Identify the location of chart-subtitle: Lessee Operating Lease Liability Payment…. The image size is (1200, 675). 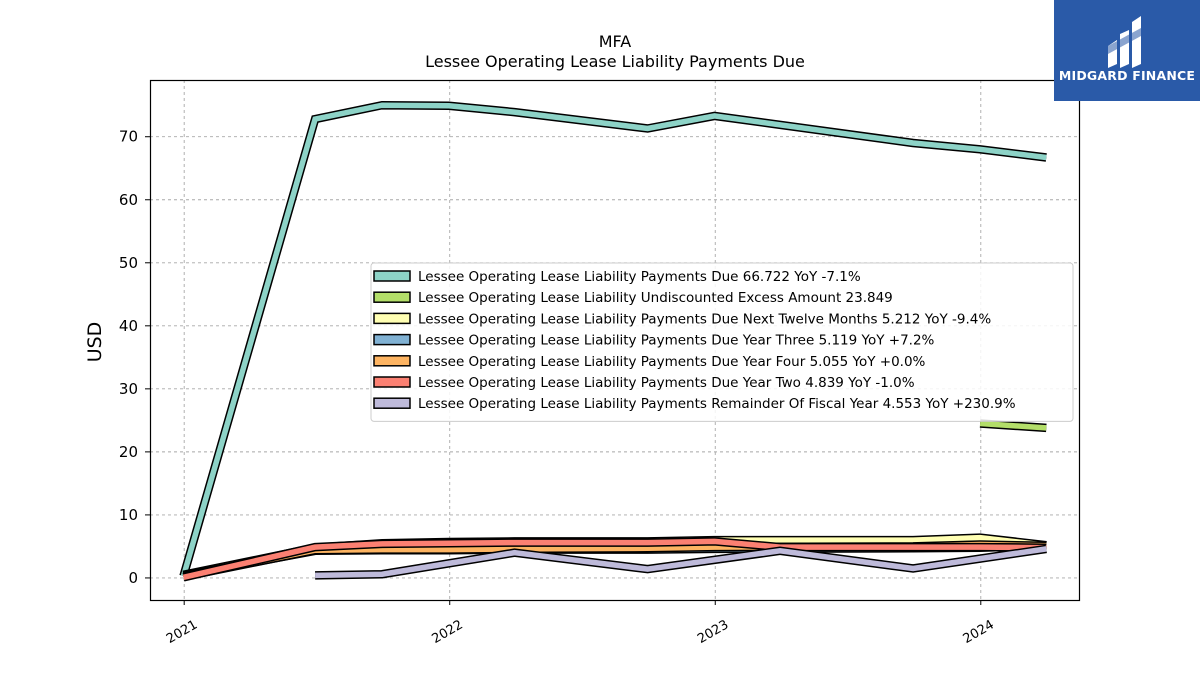
(615, 61).